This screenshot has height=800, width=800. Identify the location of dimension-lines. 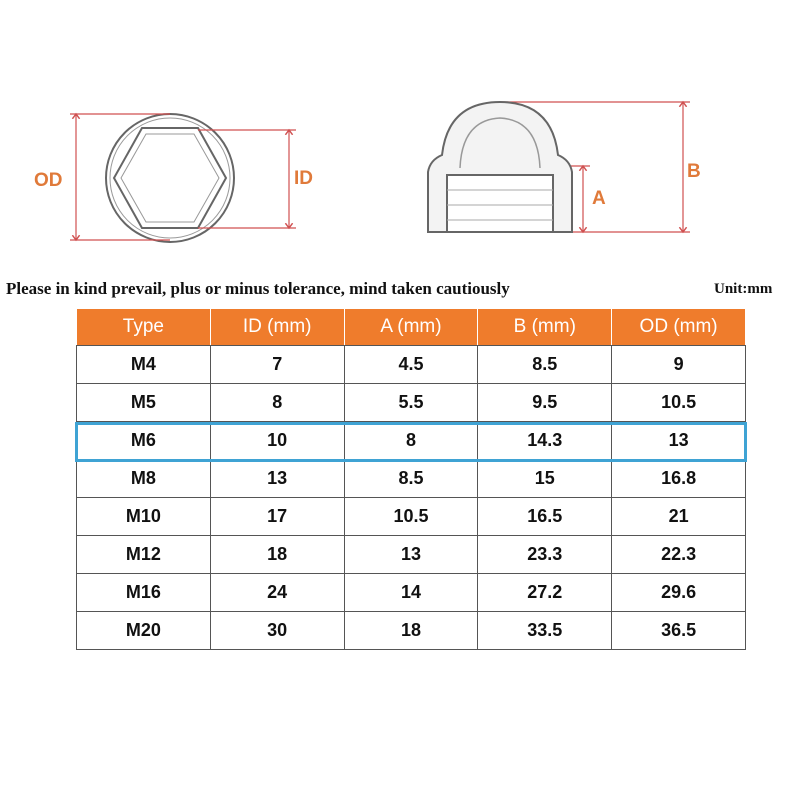
(380, 171).